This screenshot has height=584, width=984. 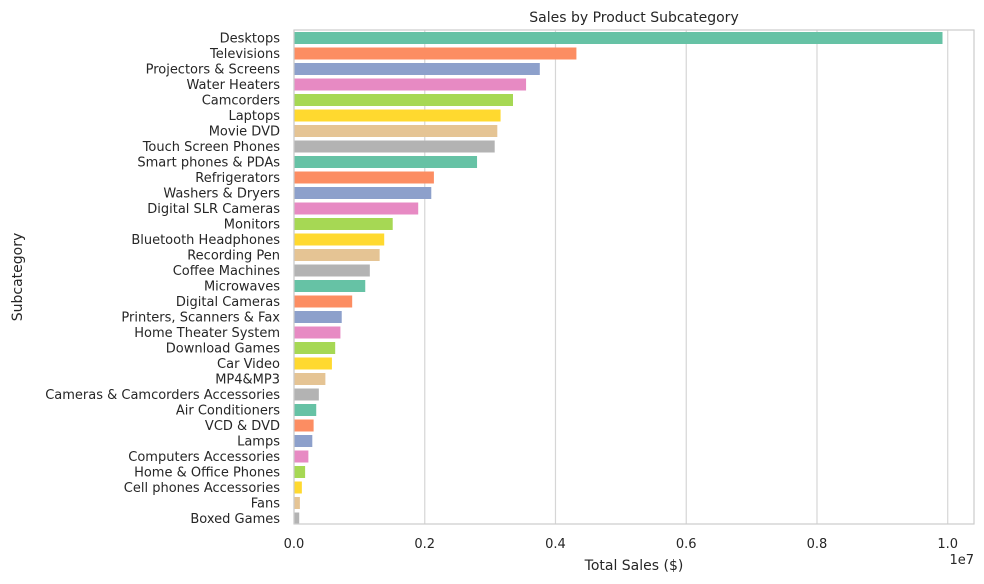 I want to click on y-tick-label: Lamps, so click(x=258, y=442).